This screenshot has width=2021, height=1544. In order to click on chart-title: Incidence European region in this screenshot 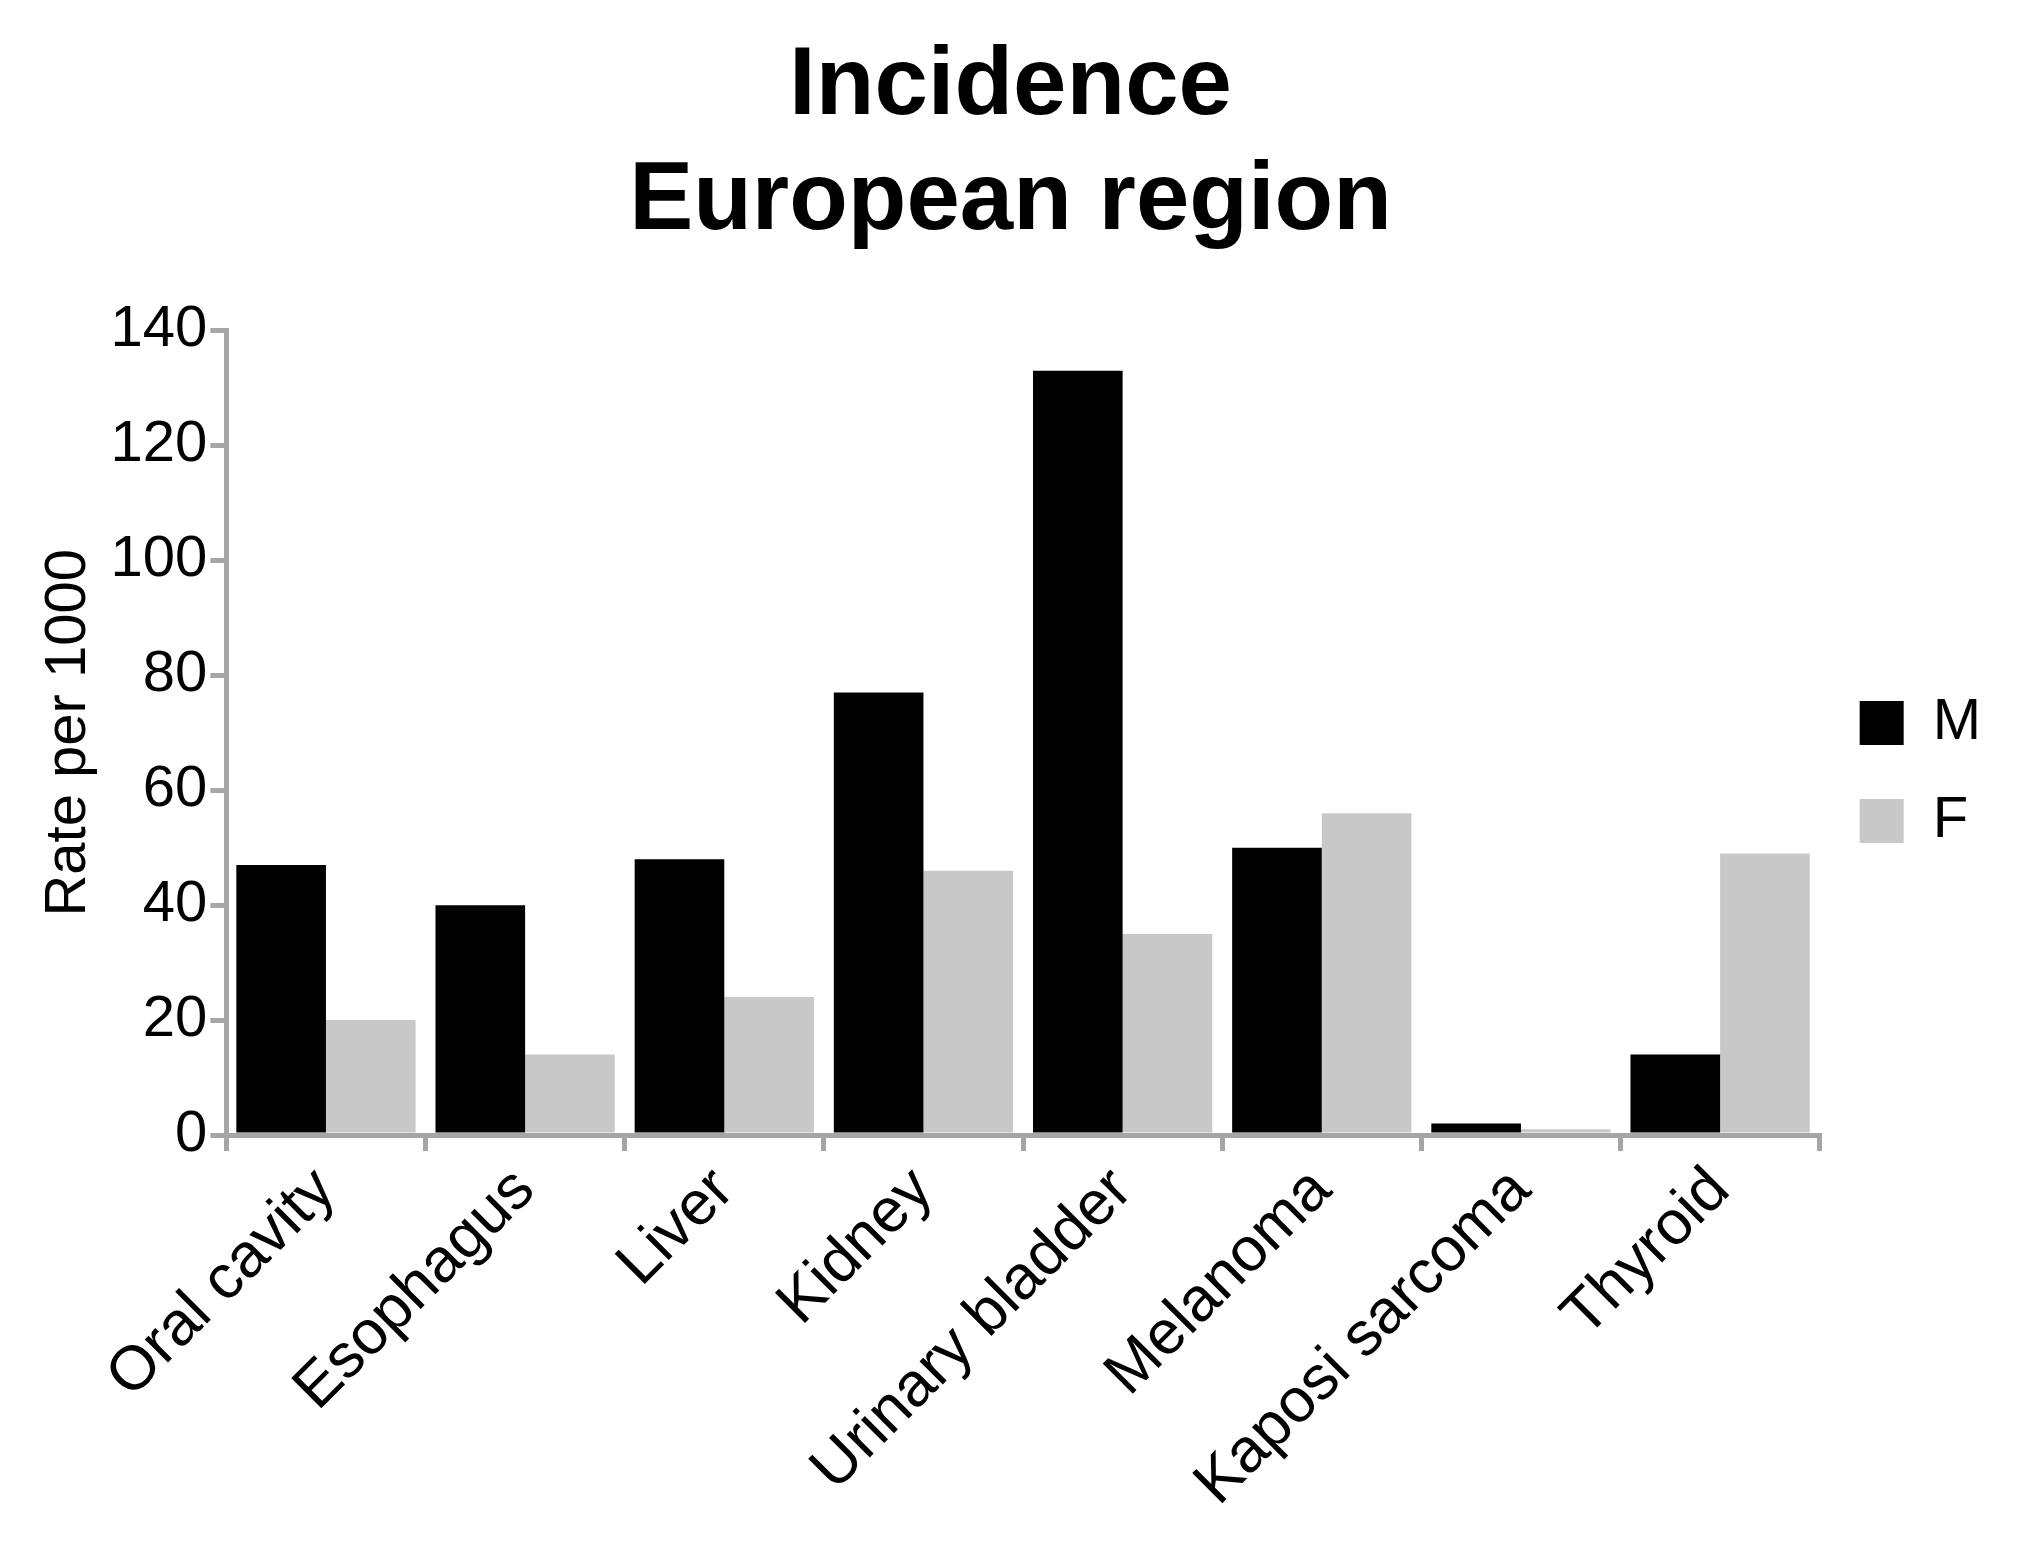, I will do `click(1010, 138)`.